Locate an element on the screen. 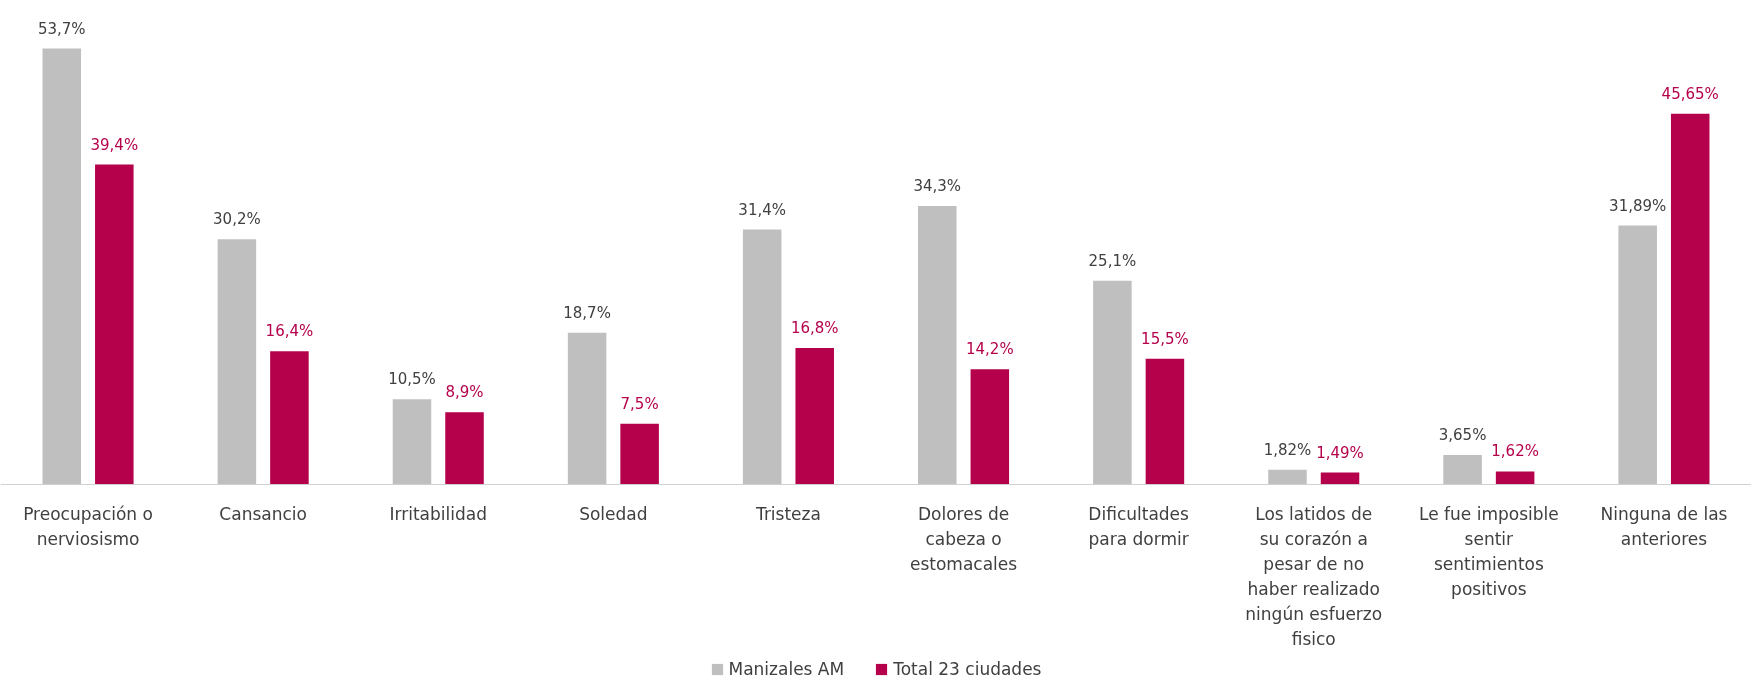  data-label: 18,7% is located at coordinates (587, 312).